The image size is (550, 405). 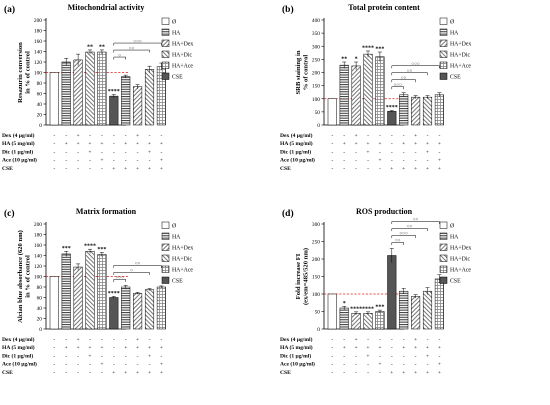 I want to click on legend-label: HA+Dex, so click(x=460, y=249).